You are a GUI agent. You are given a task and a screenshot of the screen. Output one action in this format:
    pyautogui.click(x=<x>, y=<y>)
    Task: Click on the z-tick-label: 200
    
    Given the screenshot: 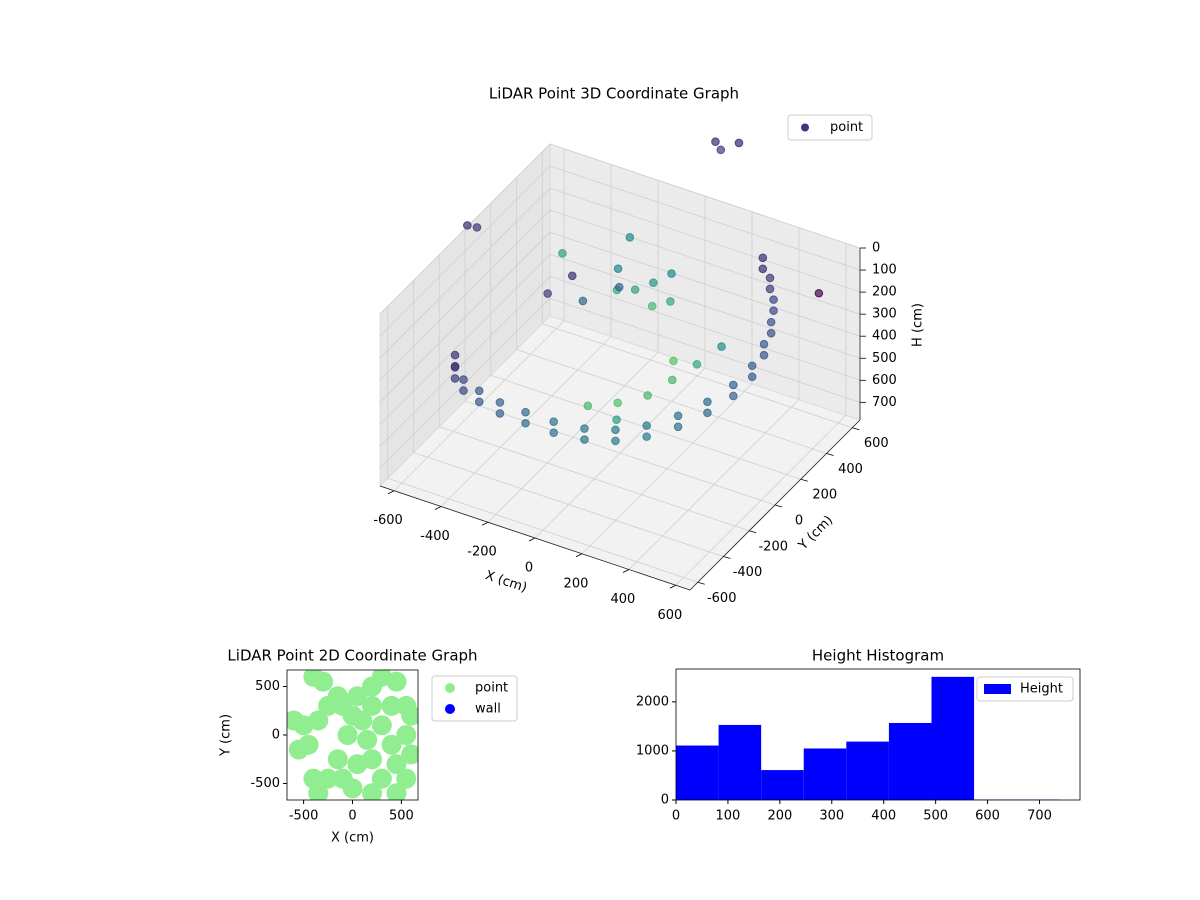 What is the action you would take?
    pyautogui.click(x=884, y=292)
    